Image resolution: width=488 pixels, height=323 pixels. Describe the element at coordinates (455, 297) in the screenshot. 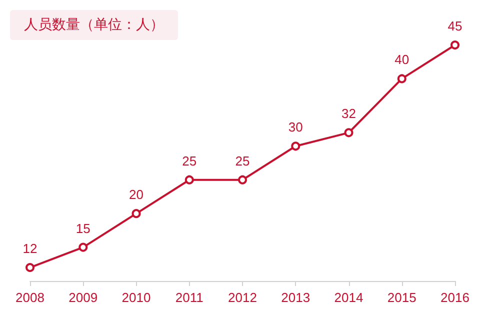

I see `x-tick-label: 2016` at that location.